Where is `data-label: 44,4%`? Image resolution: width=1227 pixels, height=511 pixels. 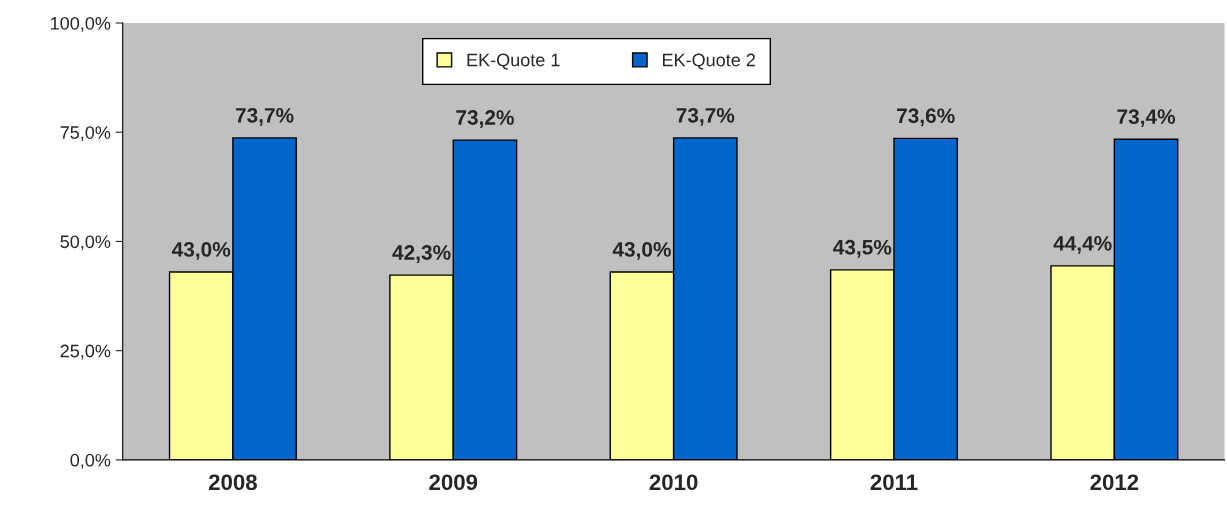
data-label: 44,4% is located at coordinates (1082, 244).